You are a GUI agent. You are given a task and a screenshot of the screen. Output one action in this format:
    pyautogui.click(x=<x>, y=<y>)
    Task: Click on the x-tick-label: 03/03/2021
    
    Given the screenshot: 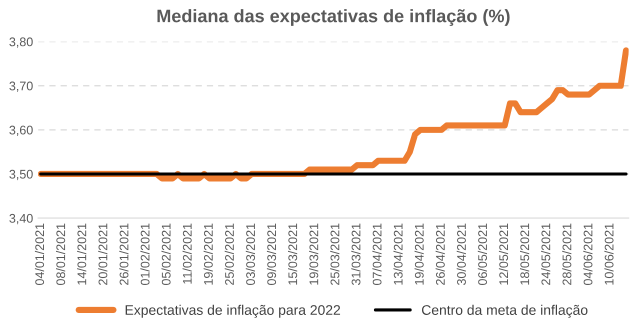 What is the action you would take?
    pyautogui.click(x=251, y=255)
    